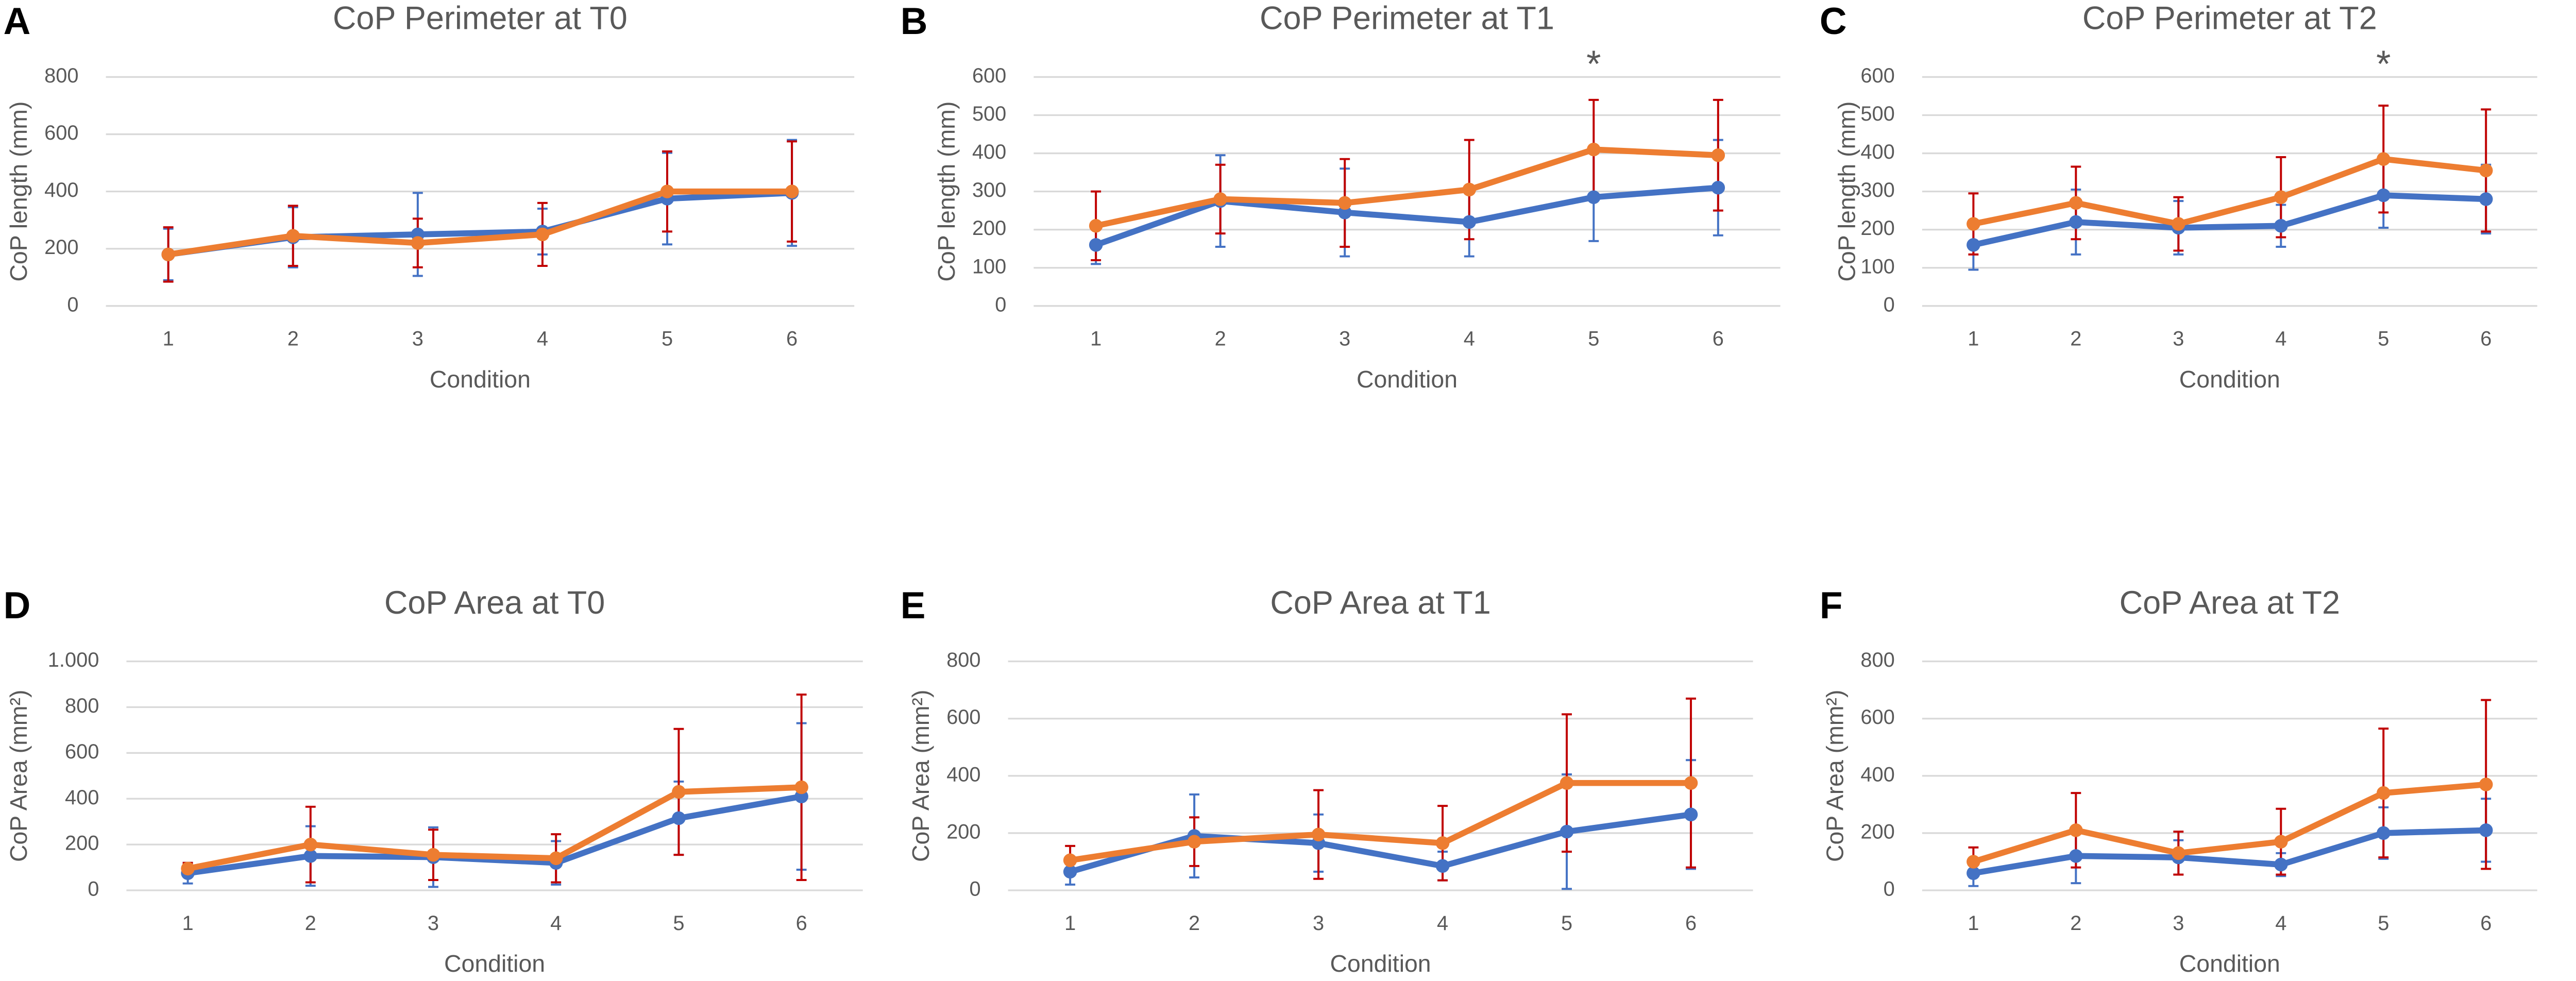 This screenshot has height=981, width=2576. Describe the element at coordinates (168, 339) in the screenshot. I see `x-tick-label: 1` at that location.